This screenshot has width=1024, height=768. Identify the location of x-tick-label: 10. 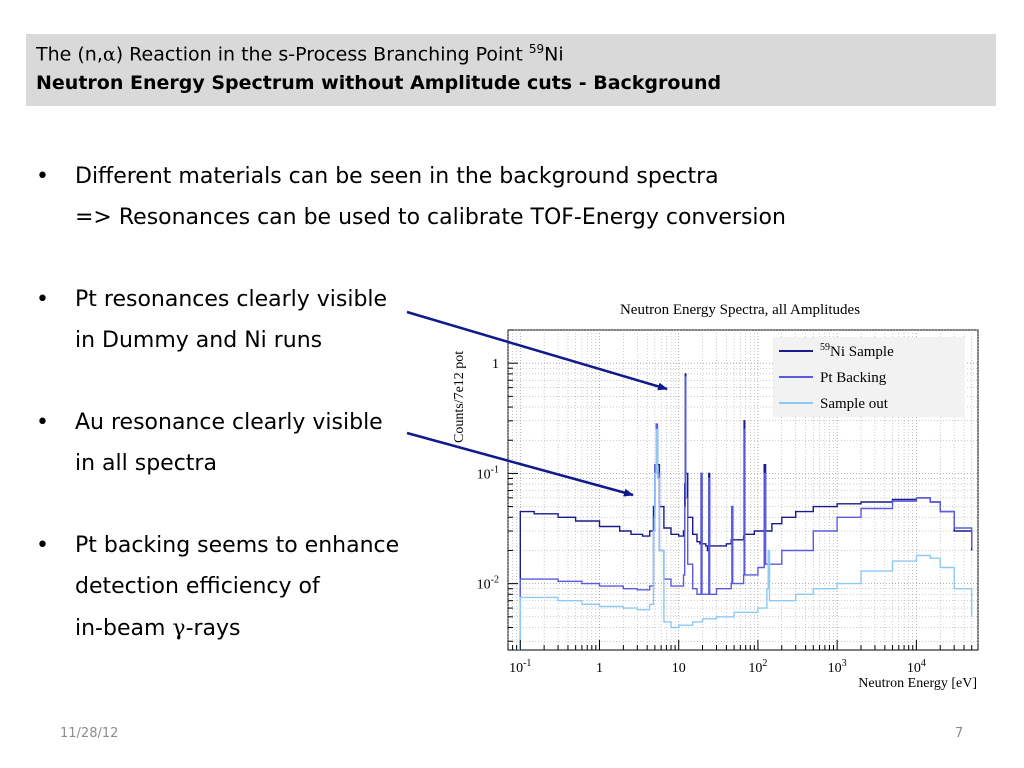
(679, 668).